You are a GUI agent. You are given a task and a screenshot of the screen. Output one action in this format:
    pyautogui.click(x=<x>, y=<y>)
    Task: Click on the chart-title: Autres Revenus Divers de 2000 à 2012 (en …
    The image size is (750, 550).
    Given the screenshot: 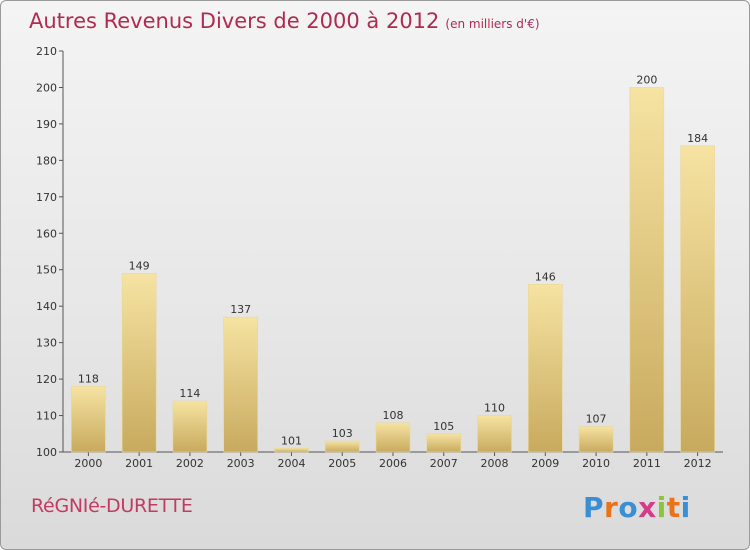 What is the action you would take?
    pyautogui.click(x=284, y=21)
    